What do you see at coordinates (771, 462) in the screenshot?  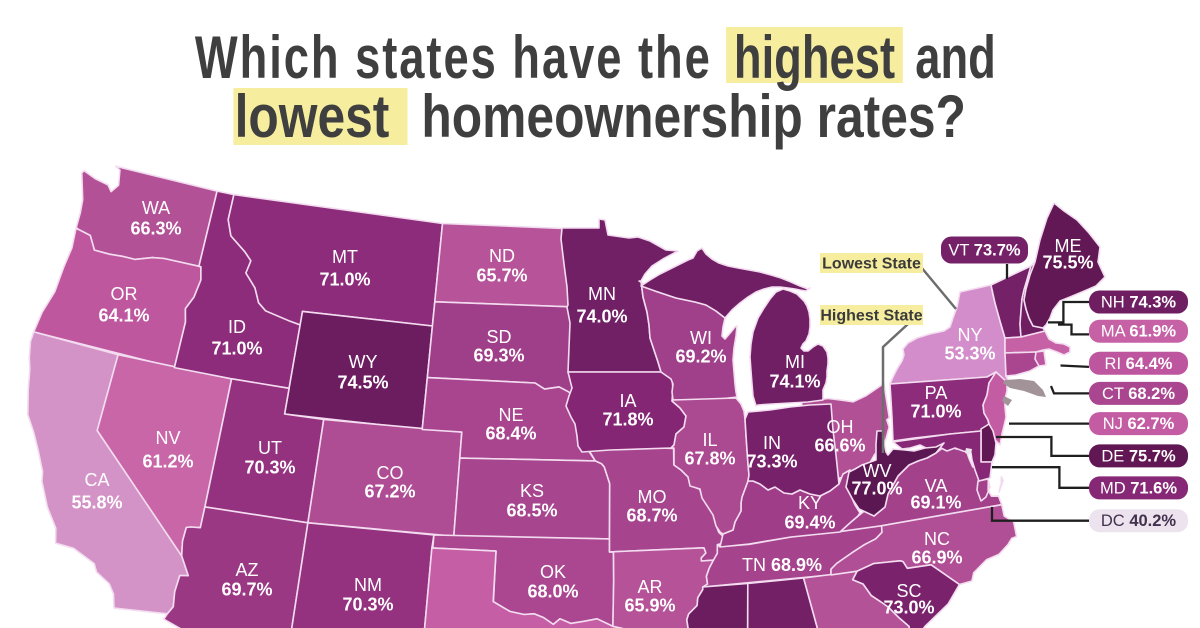 I see `svg-text: 73.3%` at bounding box center [771, 462].